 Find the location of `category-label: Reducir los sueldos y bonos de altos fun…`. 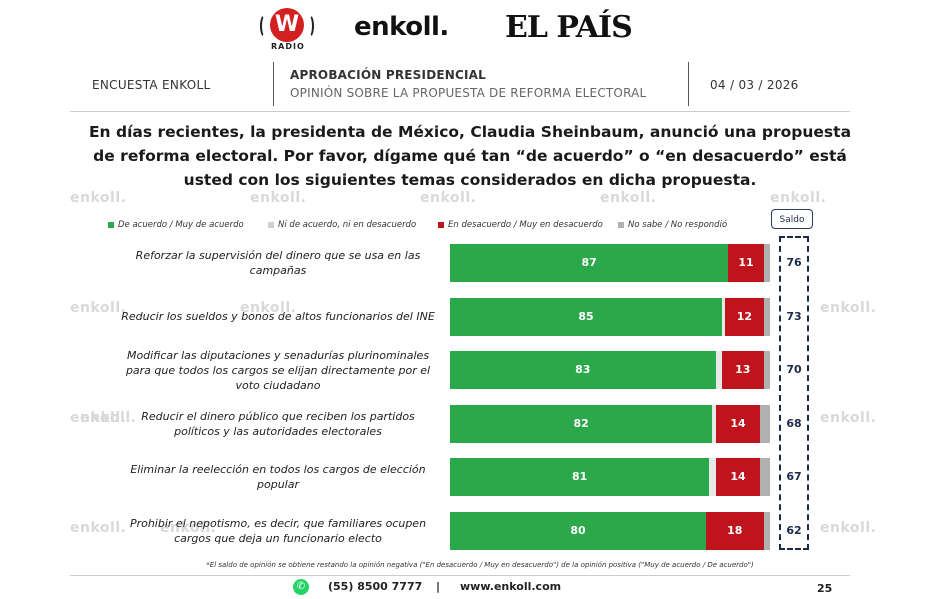

category-label: Reducir los sueldos y bonos de altos fun… is located at coordinates (278, 316).